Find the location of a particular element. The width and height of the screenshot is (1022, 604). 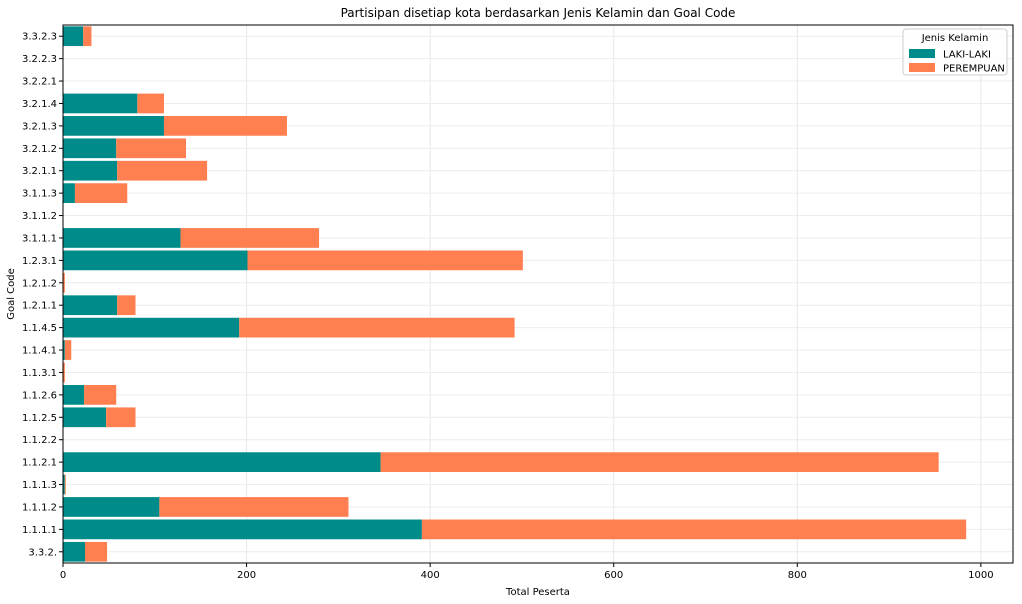

y-tick-label: 3.1.1.2 is located at coordinates (39, 216).